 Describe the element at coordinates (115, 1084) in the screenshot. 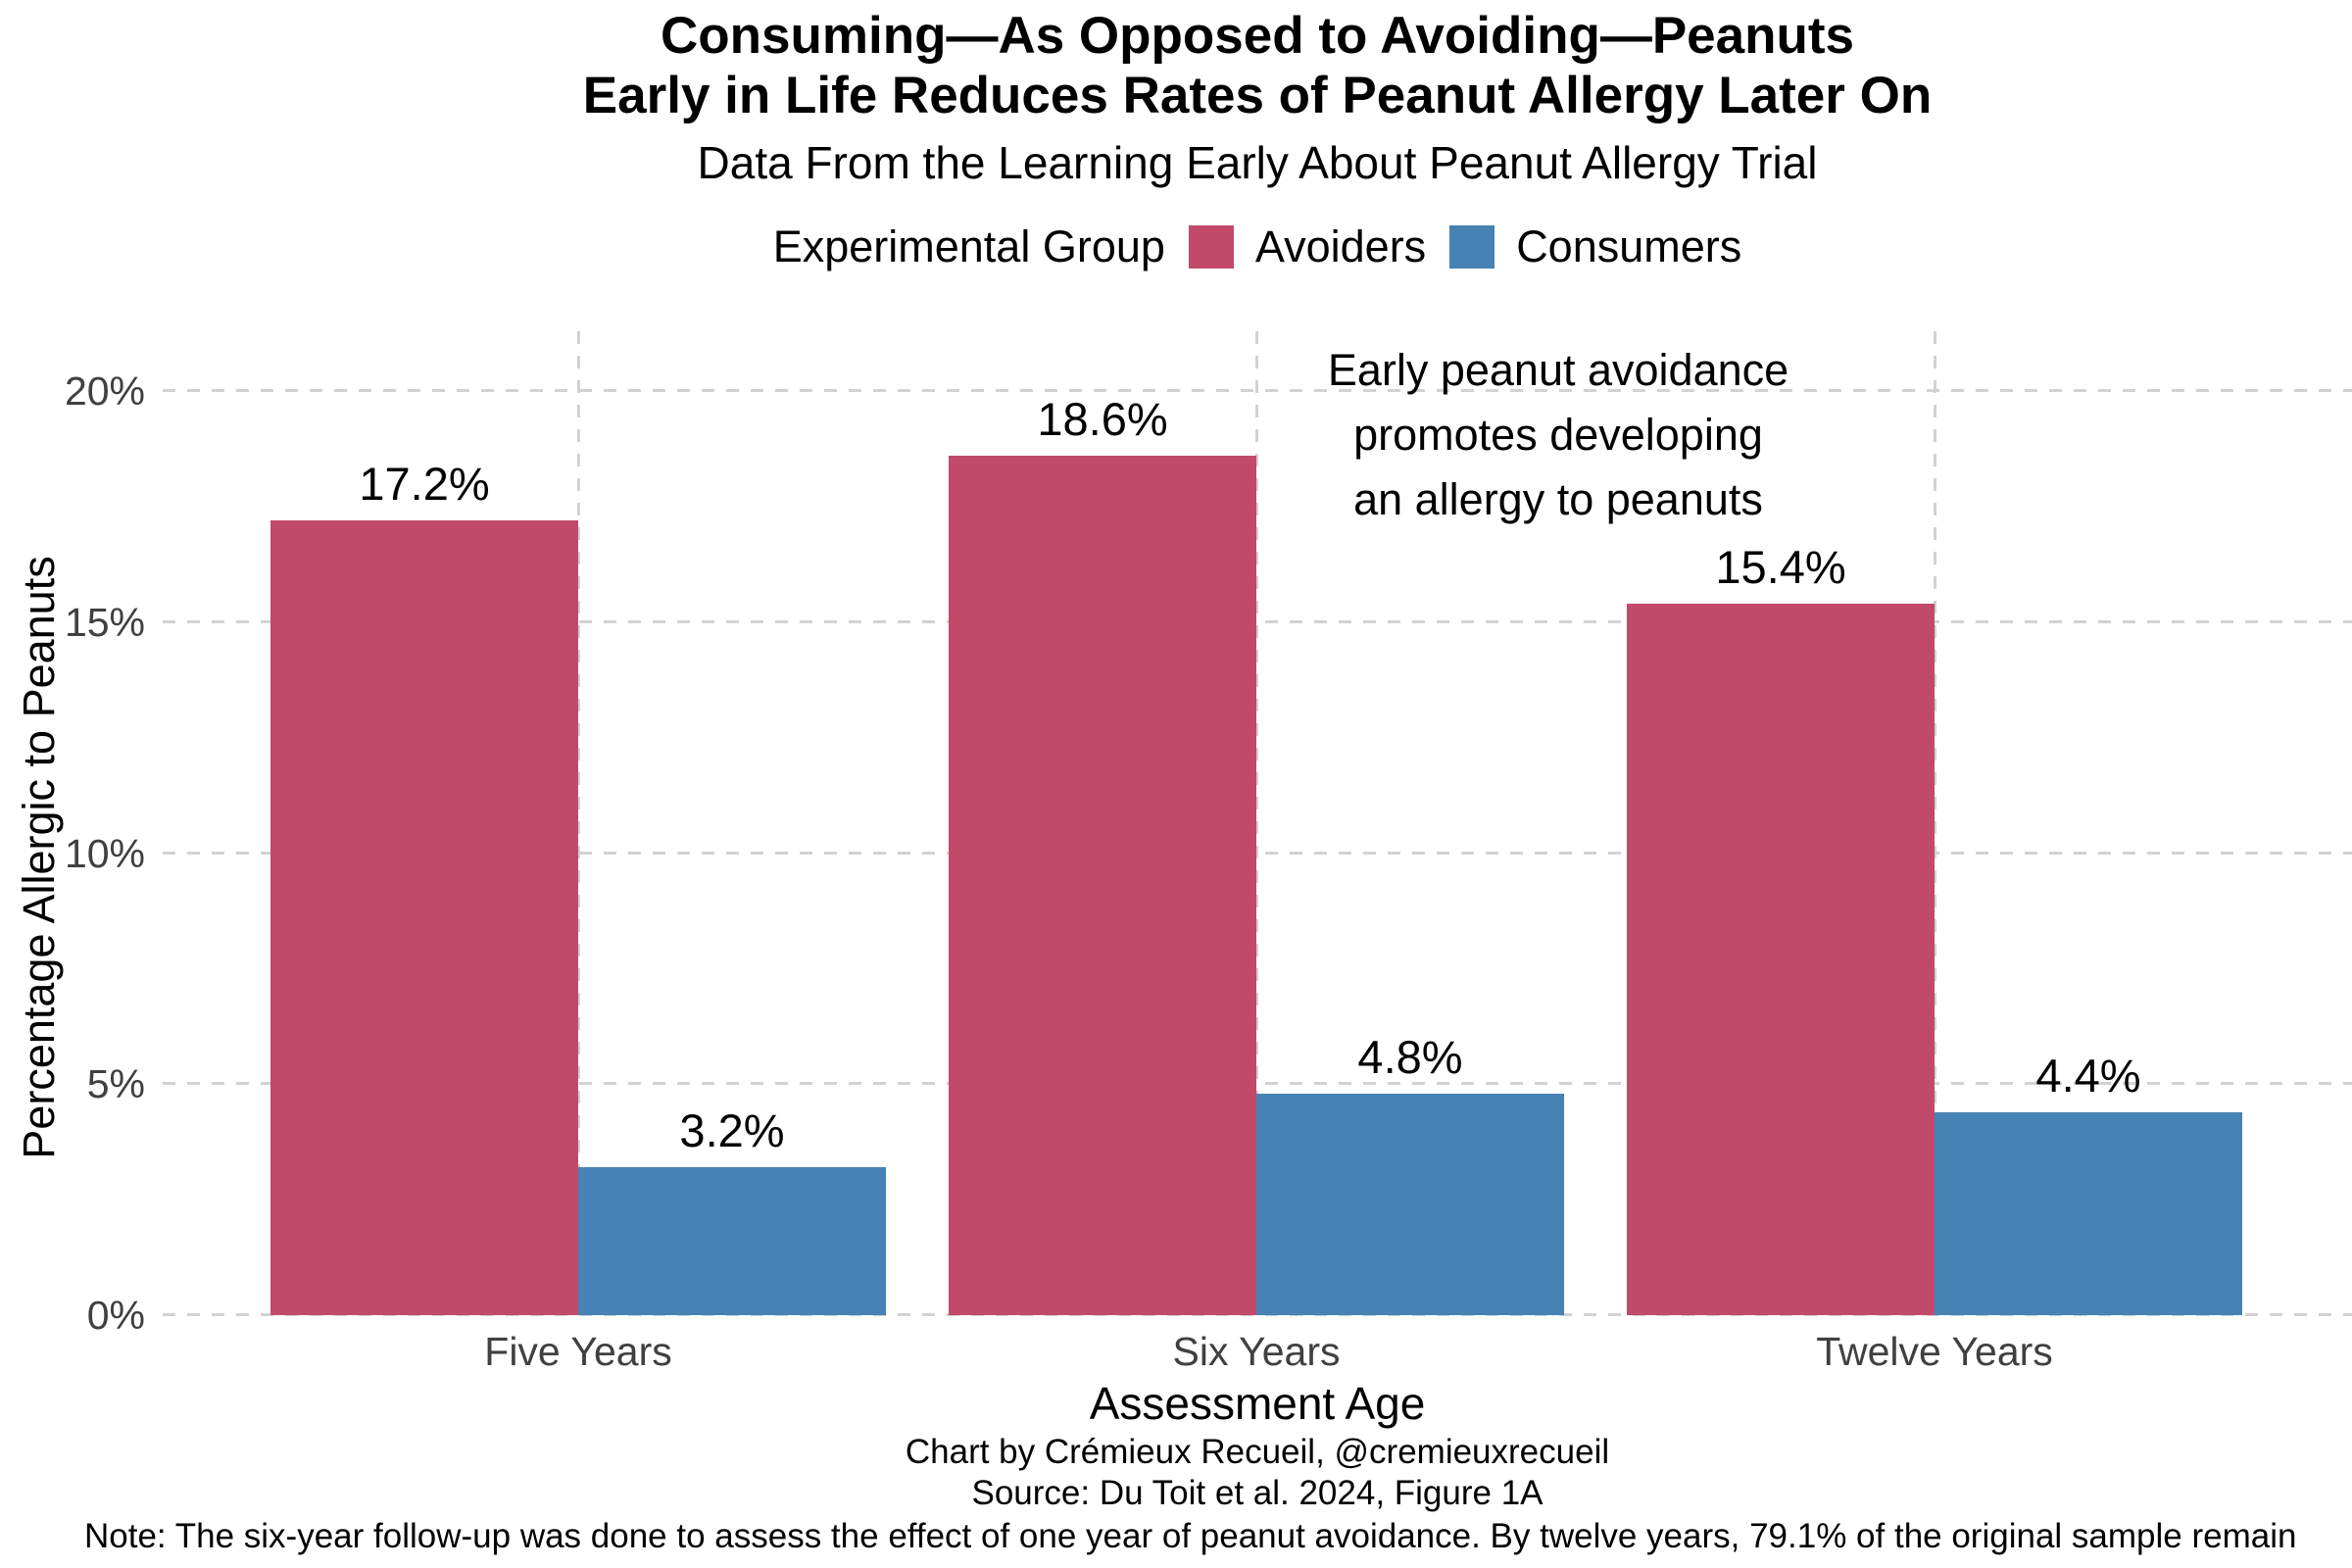

I see `y-tick-label: 5%` at that location.